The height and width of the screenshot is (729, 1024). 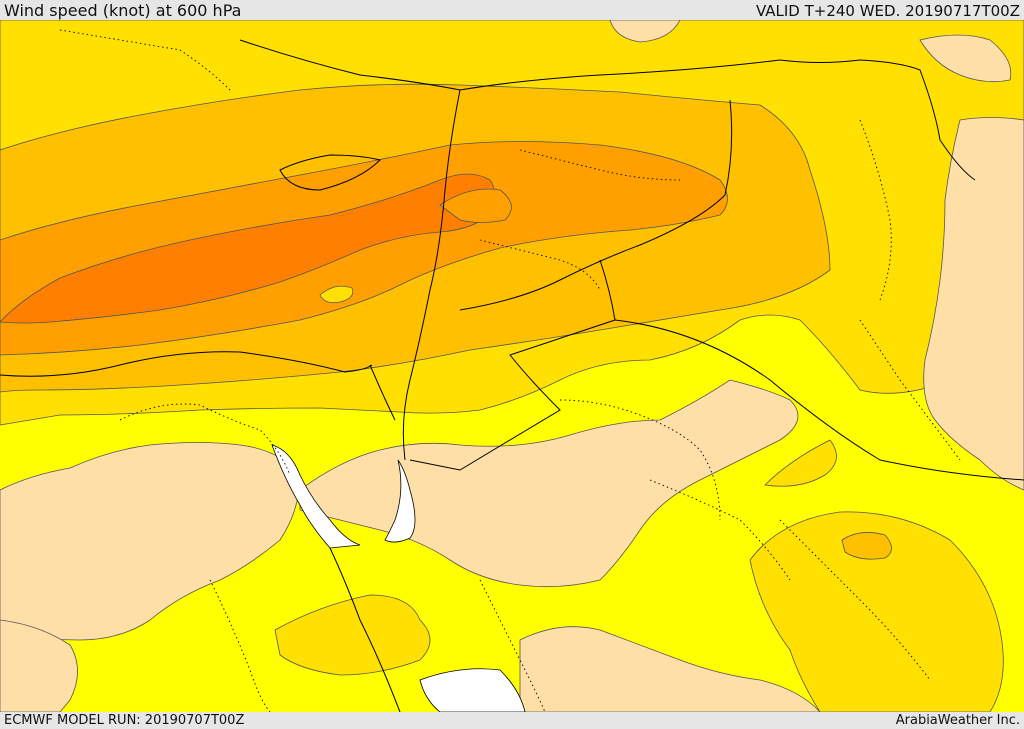 I want to click on wind-contour-orange-patch, so click(x=475, y=205).